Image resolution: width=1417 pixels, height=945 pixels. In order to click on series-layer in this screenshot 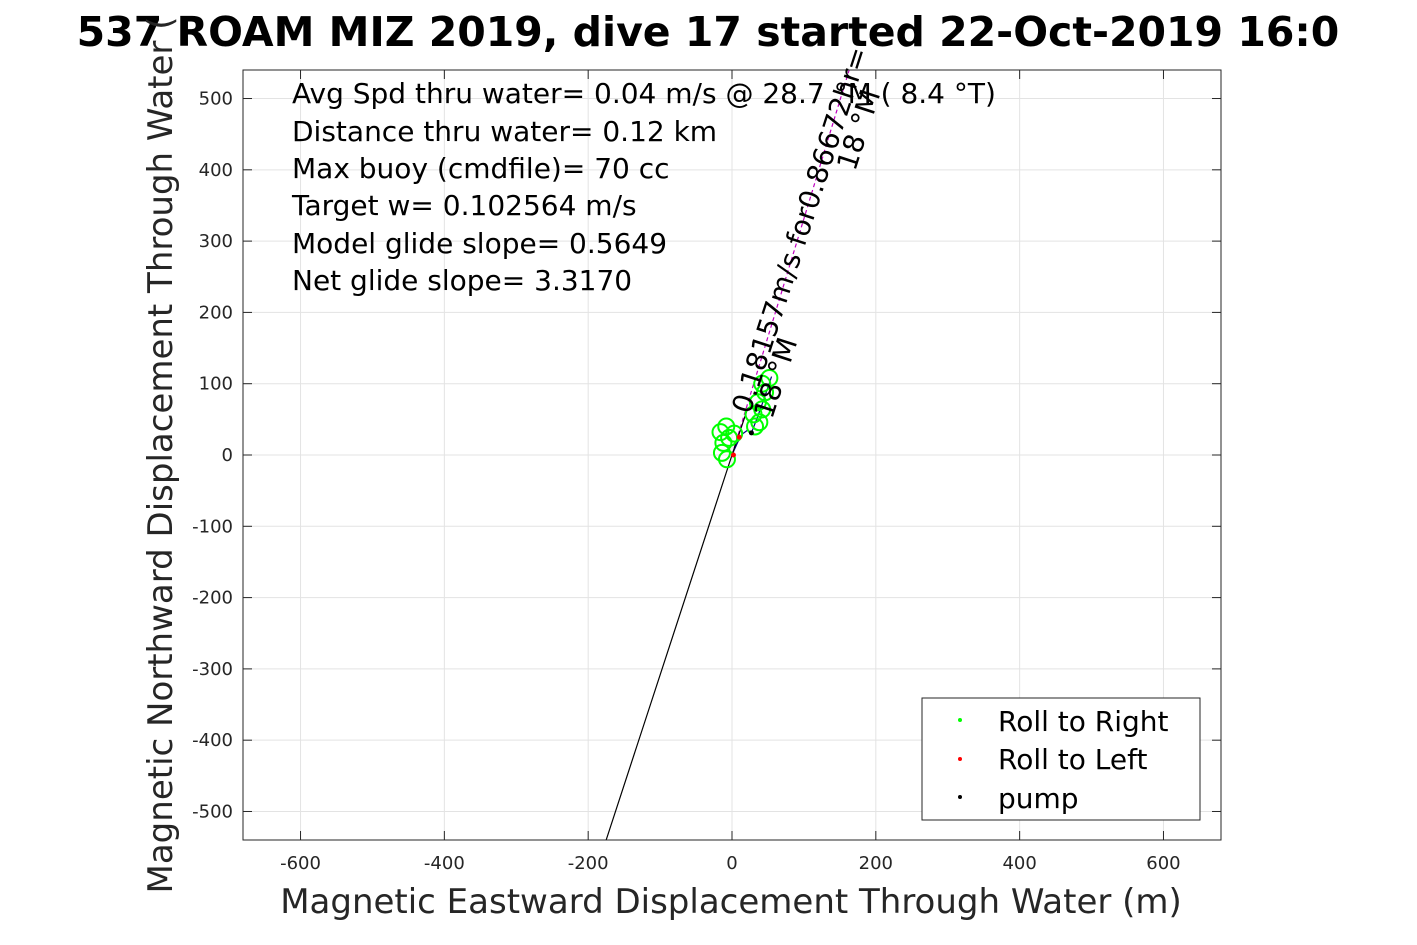, I will do `click(727, 455)`.